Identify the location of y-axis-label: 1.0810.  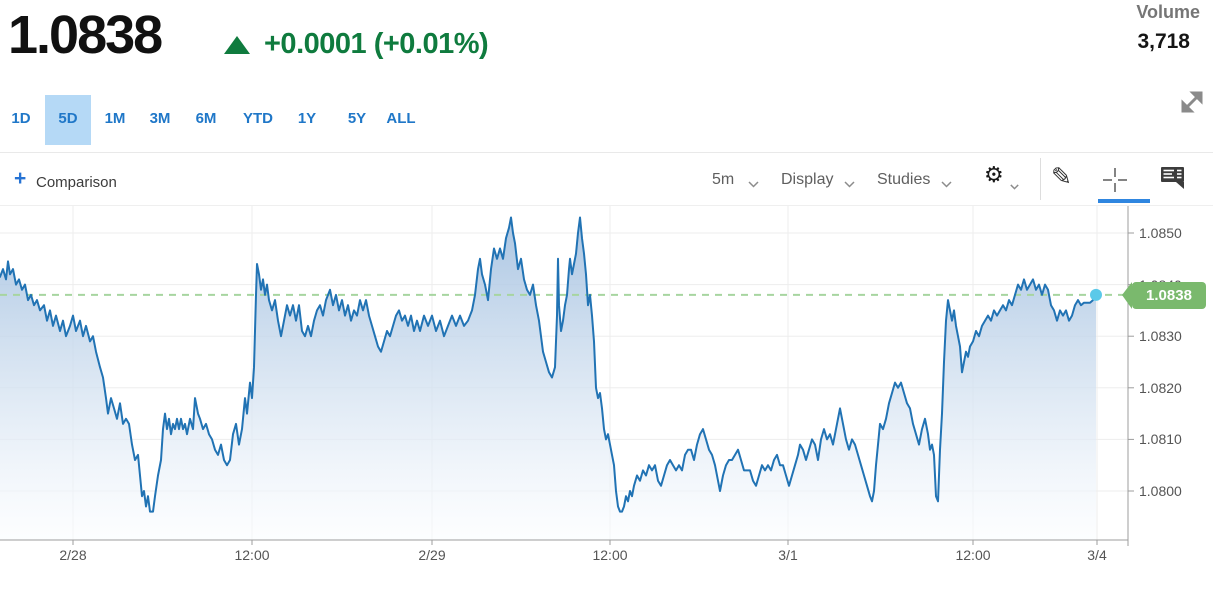
(1160, 439).